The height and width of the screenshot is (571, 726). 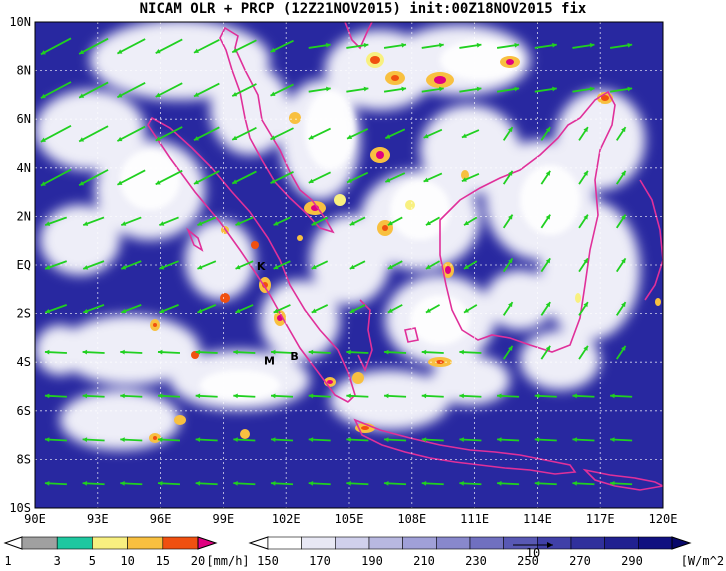 What do you see at coordinates (224, 519) in the screenshot?
I see `lon-tick-label: 99E` at bounding box center [224, 519].